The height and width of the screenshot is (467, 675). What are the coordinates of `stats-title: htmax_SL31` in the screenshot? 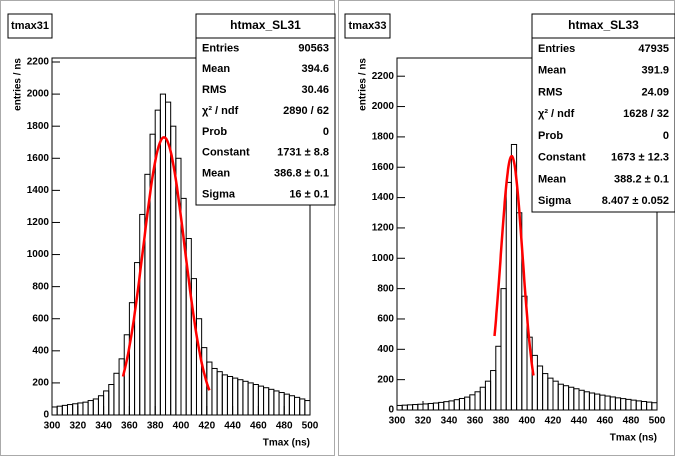 It's located at (265, 25).